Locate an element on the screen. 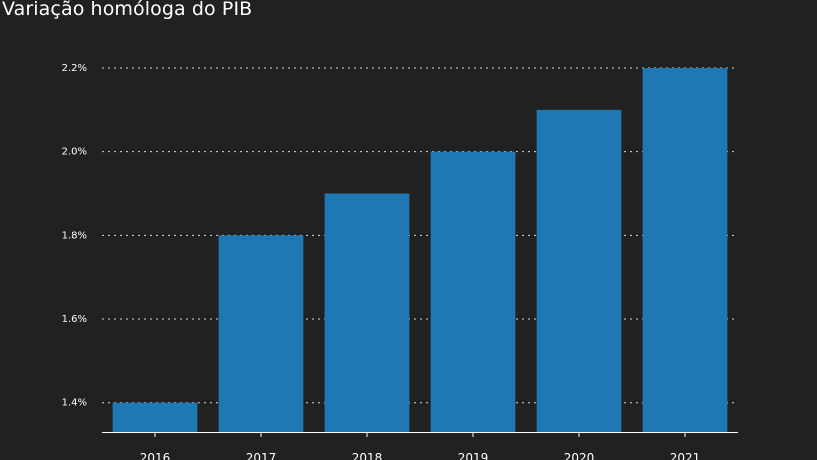  y-tick-label: 1.4% is located at coordinates (74, 403).